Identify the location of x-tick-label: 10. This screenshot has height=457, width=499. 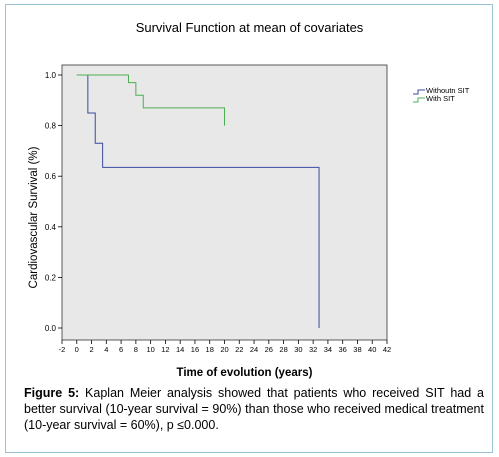
(150, 349).